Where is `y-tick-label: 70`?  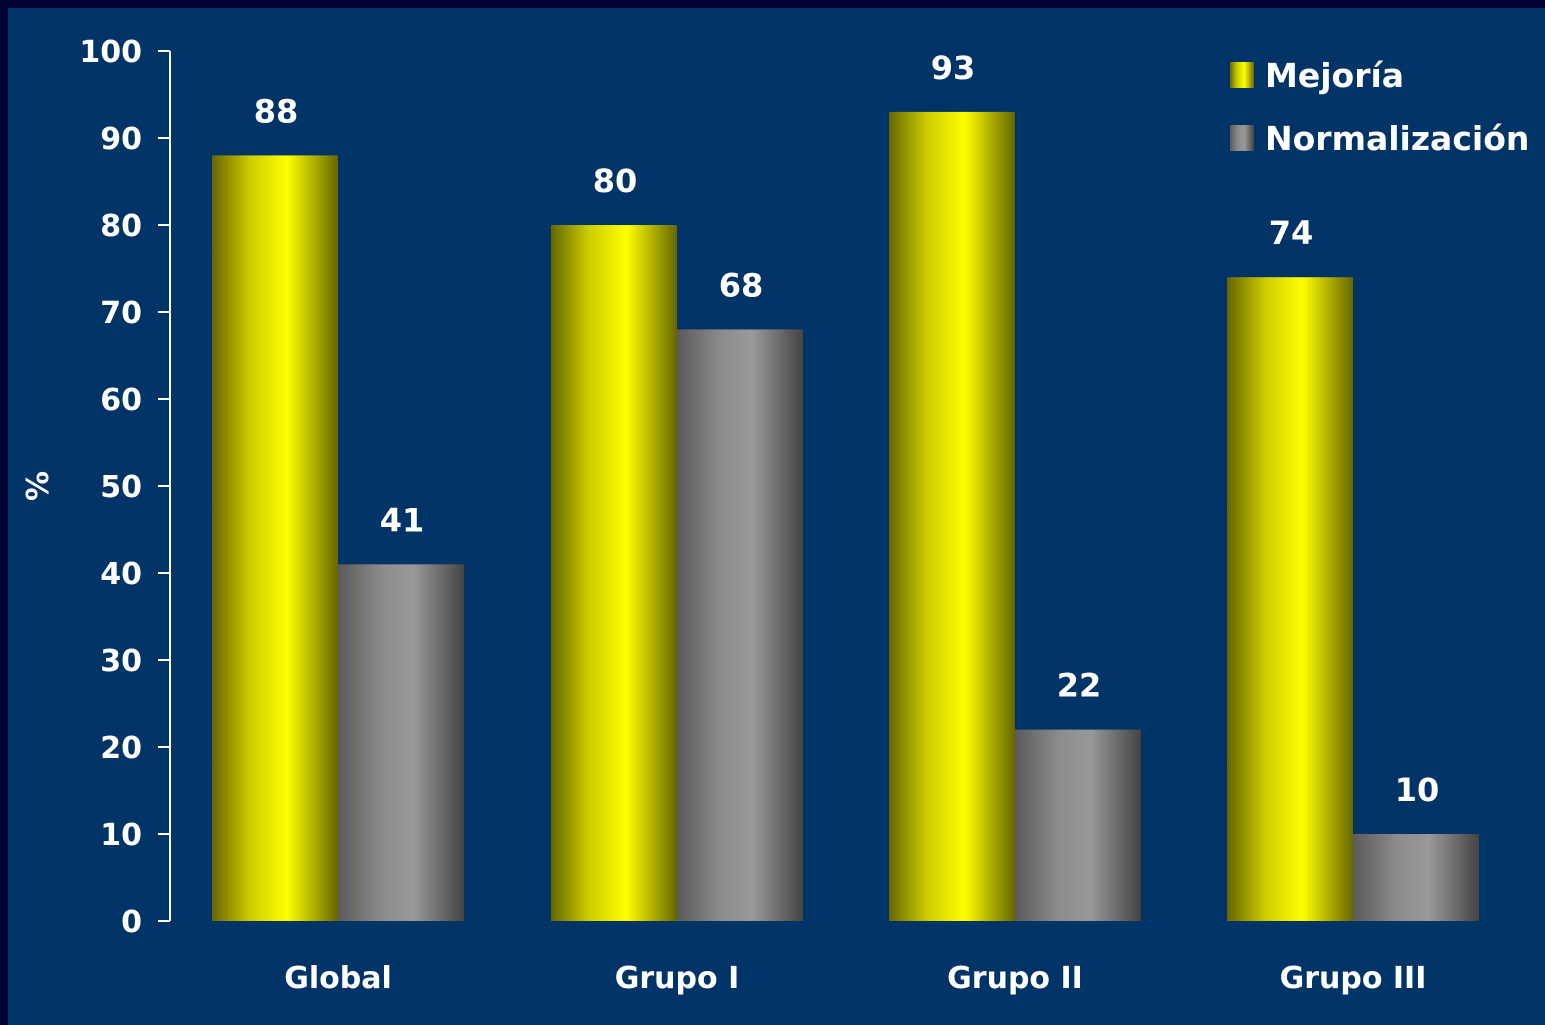 y-tick-label: 70 is located at coordinates (121, 313).